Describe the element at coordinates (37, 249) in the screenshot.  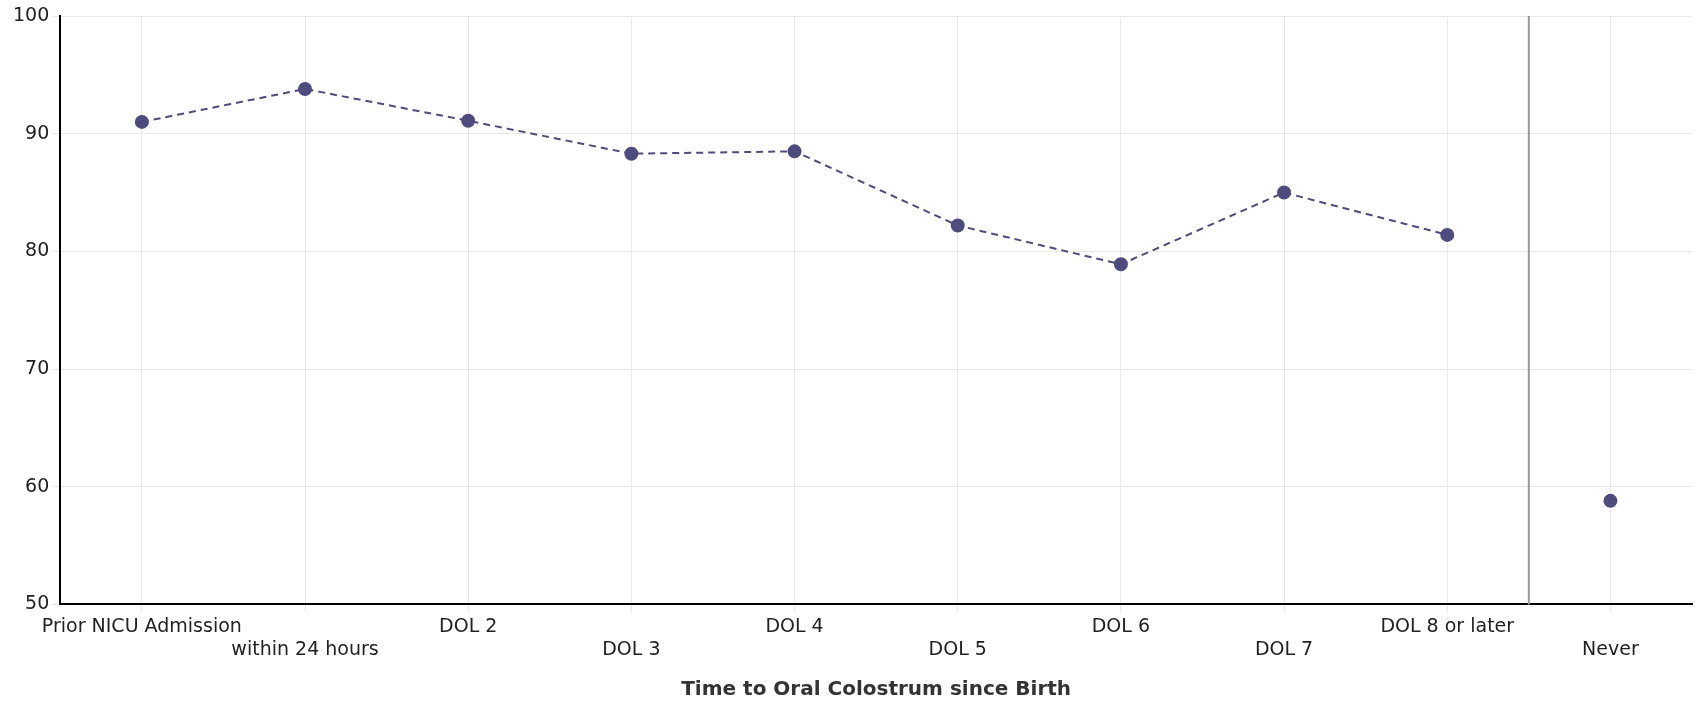
I see `y-tick-label: 80` at that location.